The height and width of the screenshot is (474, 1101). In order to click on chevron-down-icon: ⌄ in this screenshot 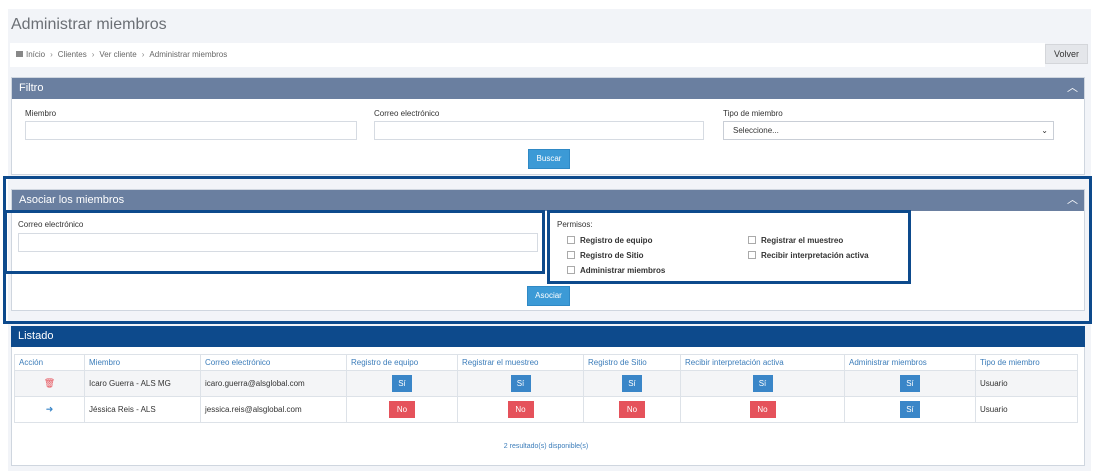, I will do `click(1044, 130)`.